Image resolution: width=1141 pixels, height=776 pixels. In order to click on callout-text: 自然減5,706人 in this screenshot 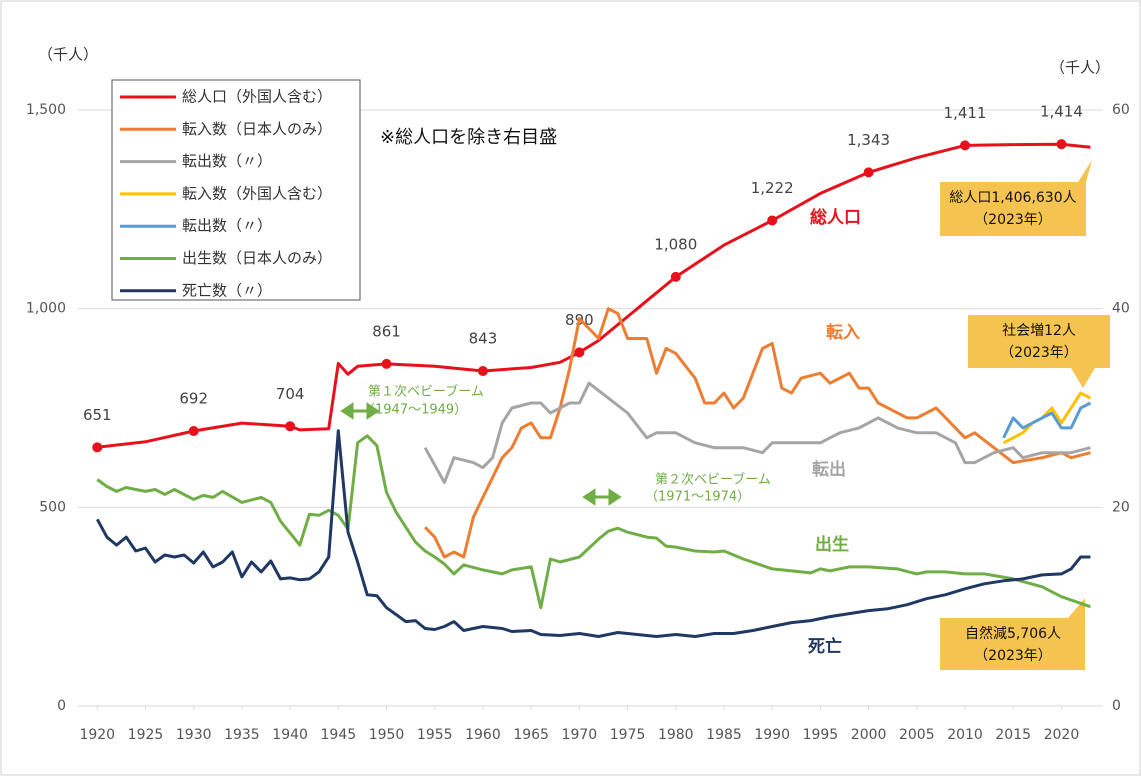, I will do `click(1013, 633)`.